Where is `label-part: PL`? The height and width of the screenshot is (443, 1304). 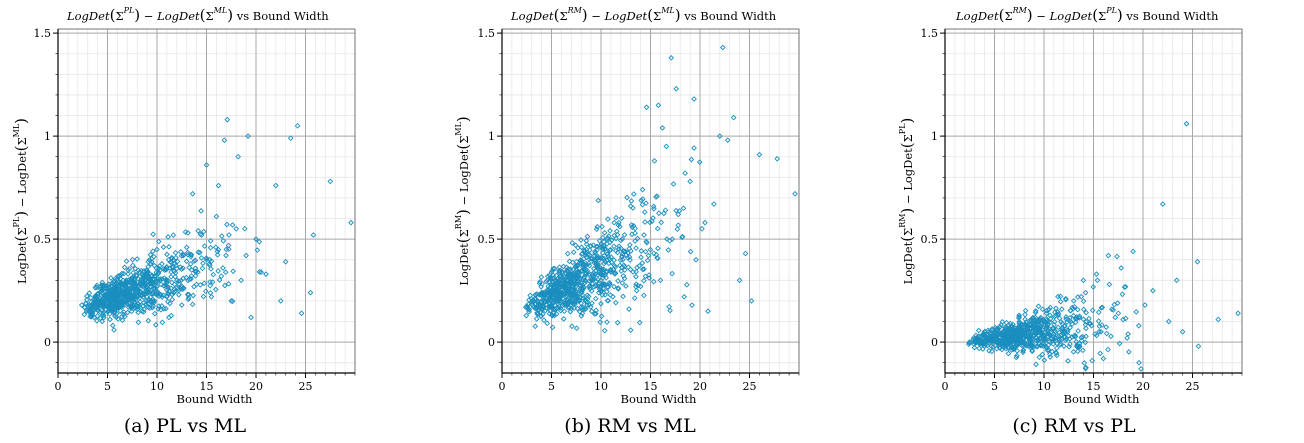 label-part: PL is located at coordinates (1111, 10).